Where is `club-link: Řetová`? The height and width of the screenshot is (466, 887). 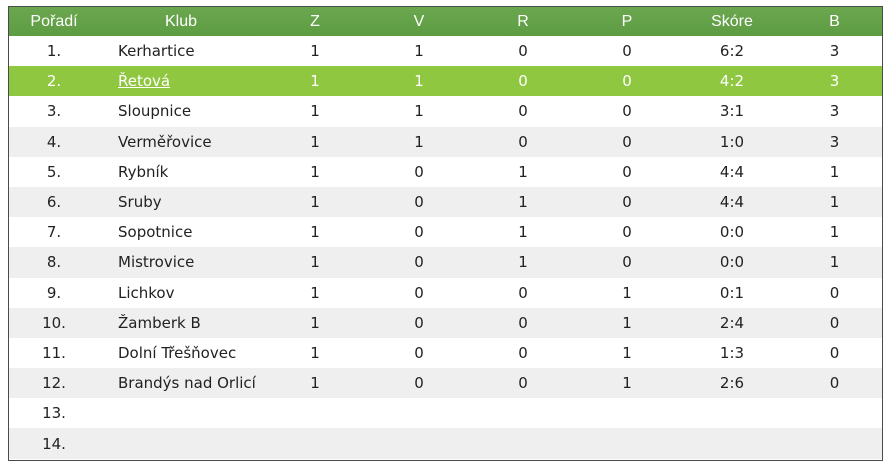
club-link: Řetová is located at coordinates (144, 81).